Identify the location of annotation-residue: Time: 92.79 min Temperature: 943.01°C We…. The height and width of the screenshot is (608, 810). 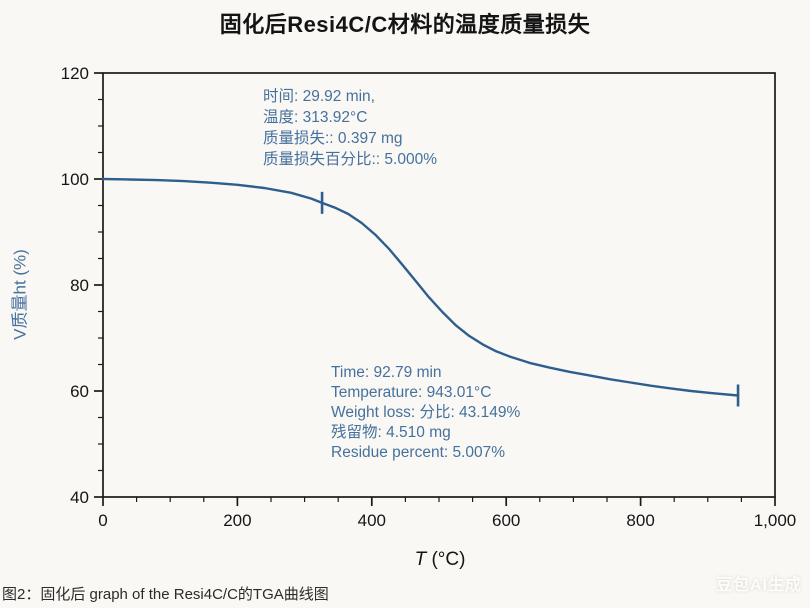
(425, 413).